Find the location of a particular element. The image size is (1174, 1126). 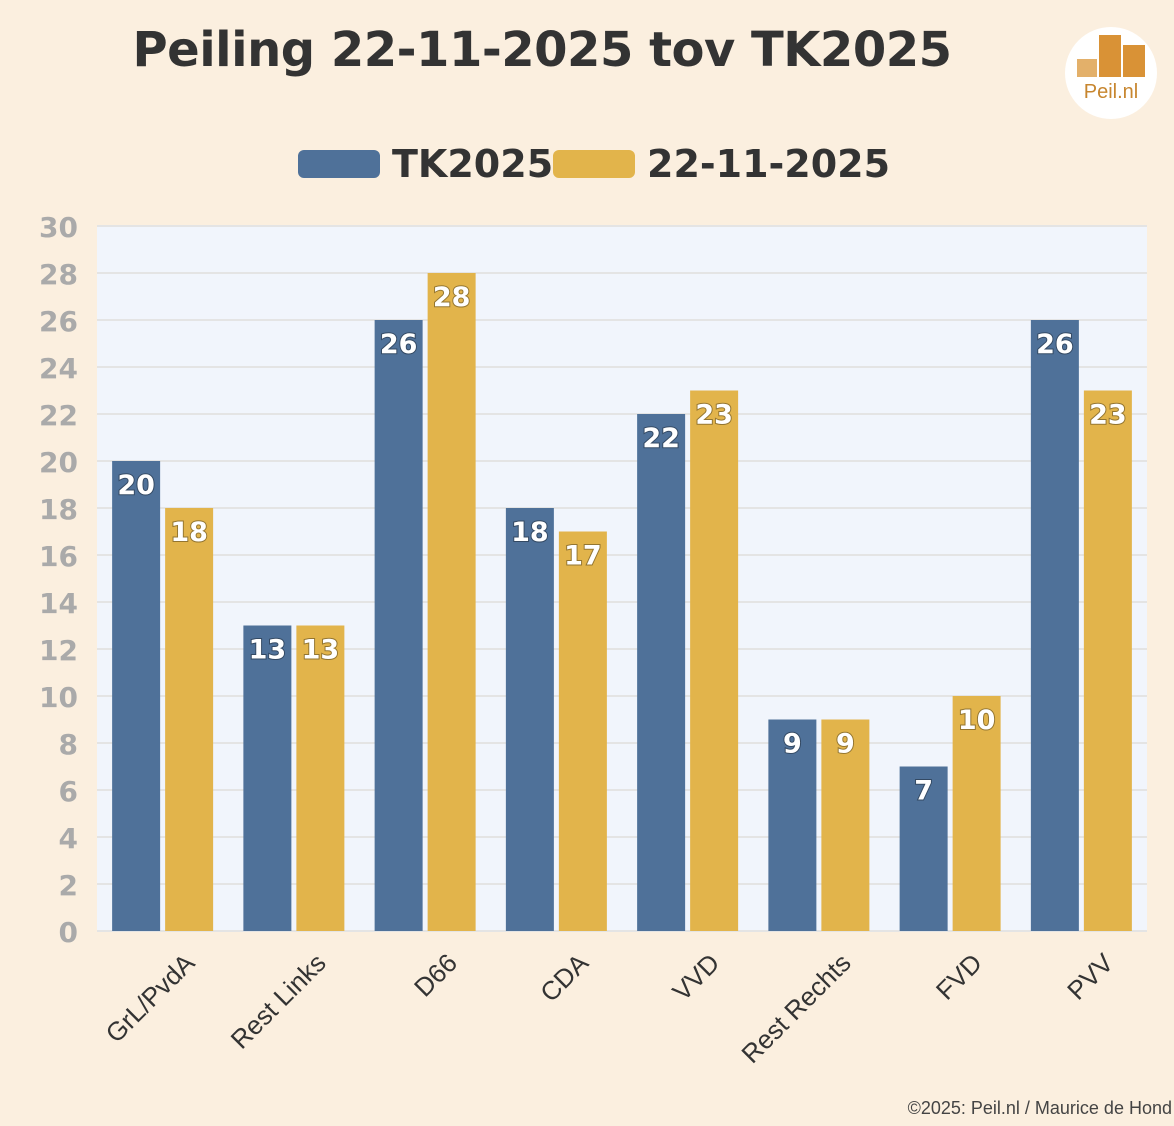

y-tick-label: 0 is located at coordinates (68, 932).